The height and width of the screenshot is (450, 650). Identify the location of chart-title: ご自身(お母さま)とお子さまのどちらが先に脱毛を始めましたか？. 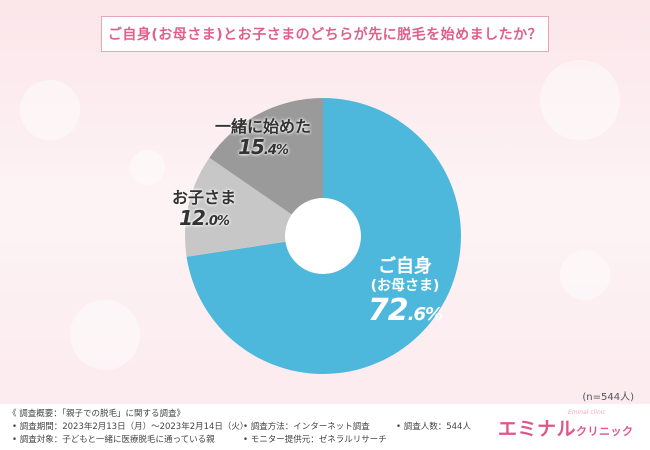
(325, 34).